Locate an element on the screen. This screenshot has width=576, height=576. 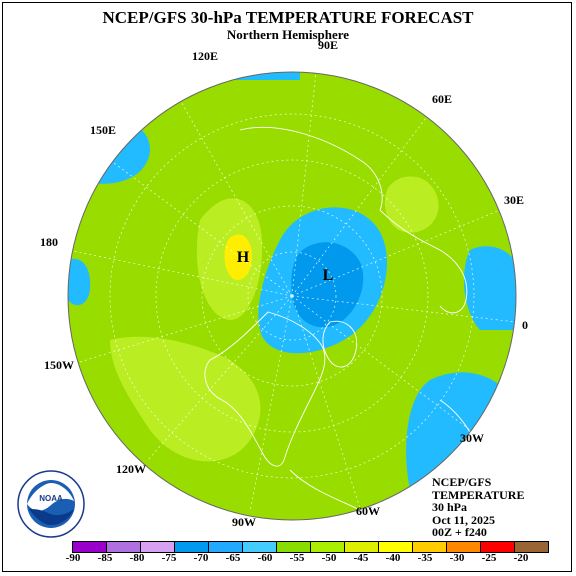
lon-label-90w: 90W is located at coordinates (244, 522).